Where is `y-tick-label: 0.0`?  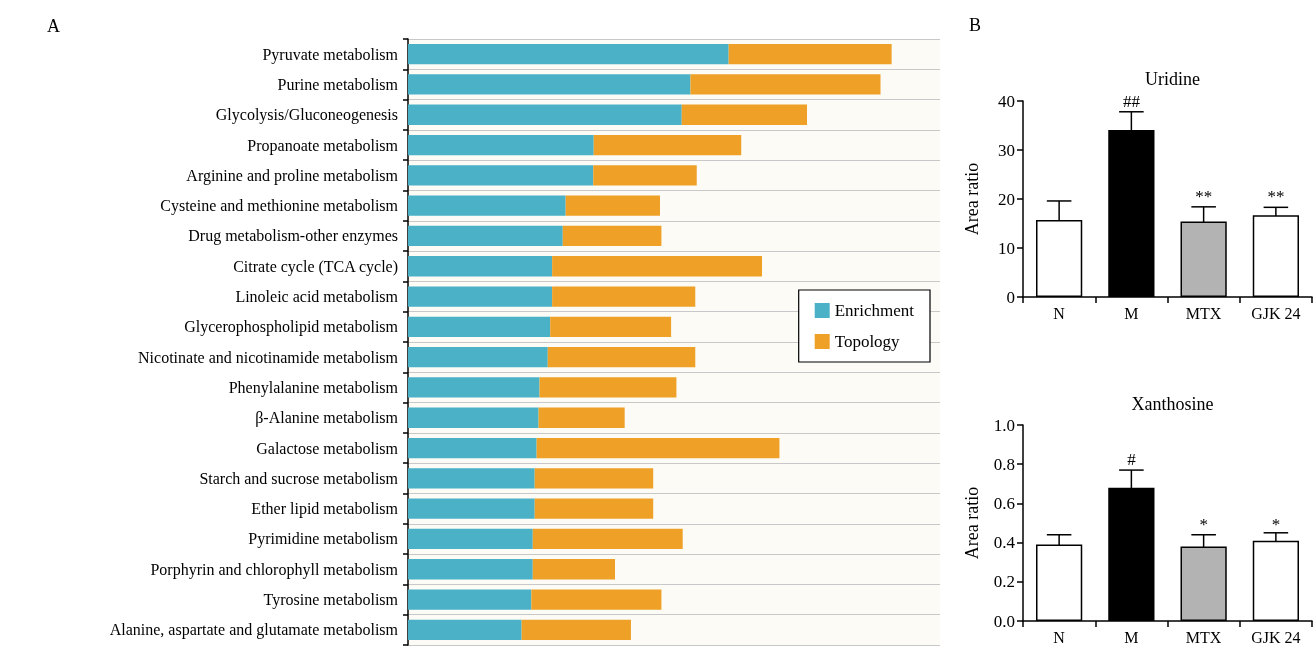
y-tick-label: 0.0 is located at coordinates (1004, 621).